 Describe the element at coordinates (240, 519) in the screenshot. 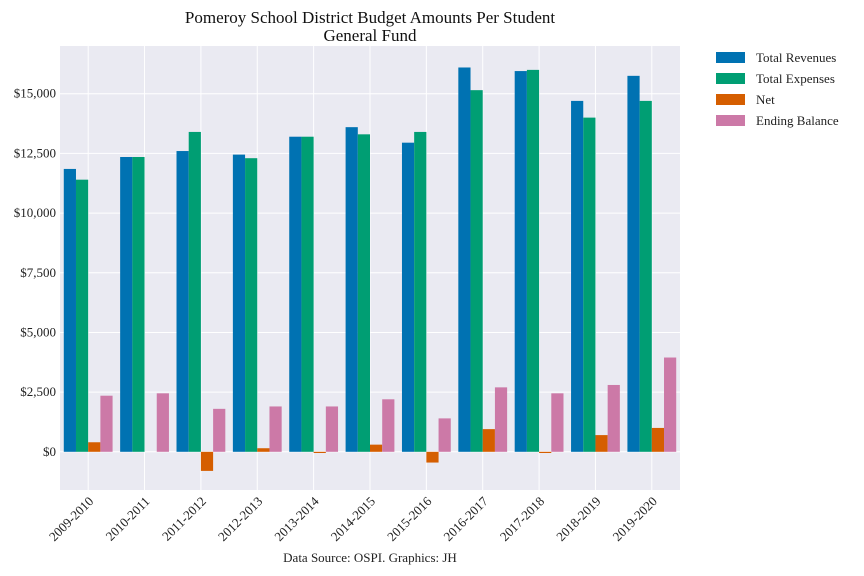

I see `x-tick-label: 2012-2013` at that location.